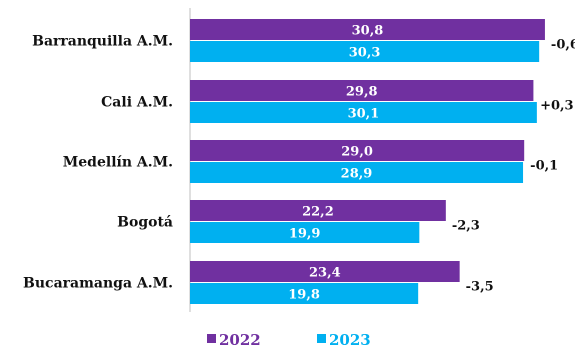 The height and width of the screenshot is (351, 575). I want to click on data-label-2022: 29,8, so click(362, 92).